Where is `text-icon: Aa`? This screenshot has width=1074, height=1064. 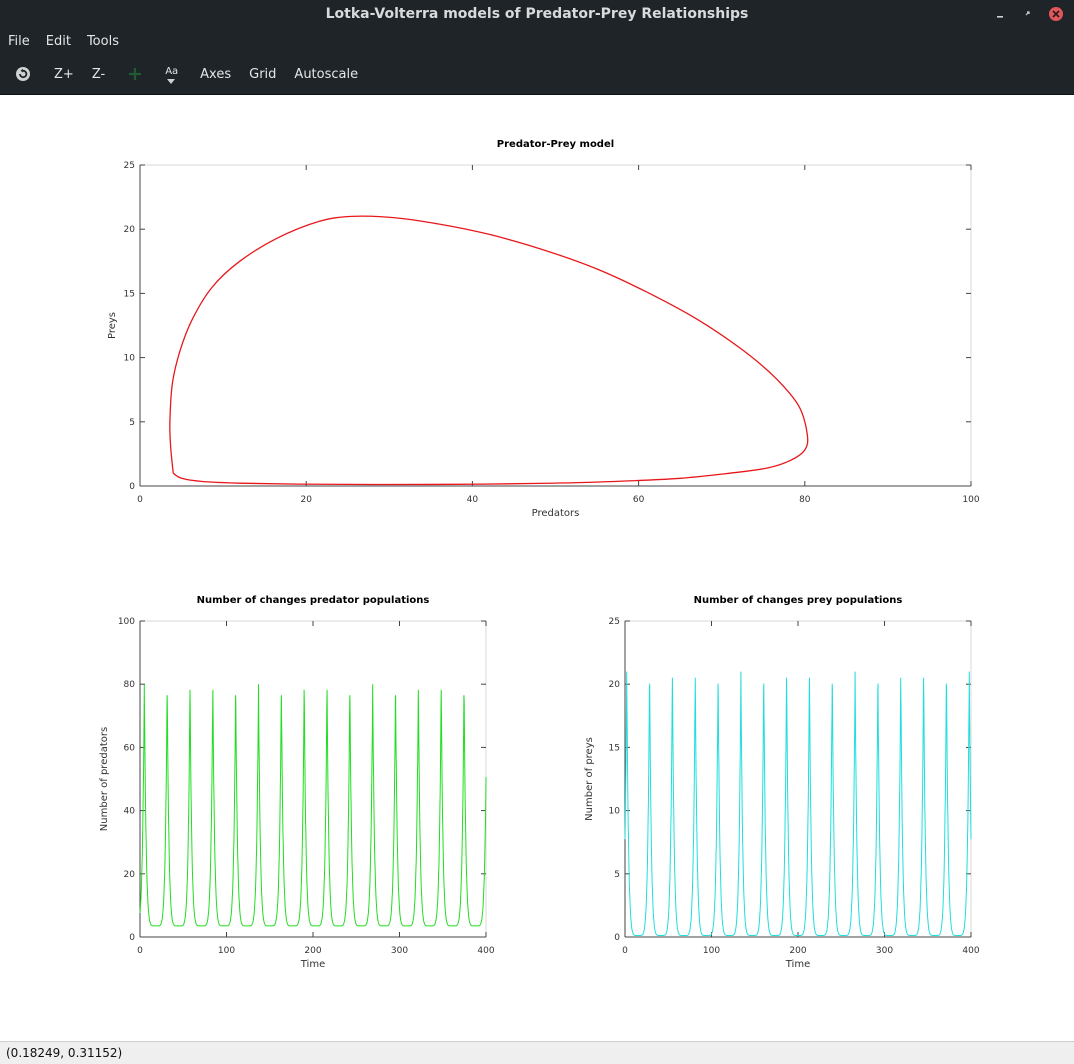 text-icon: Aa is located at coordinates (171, 74).